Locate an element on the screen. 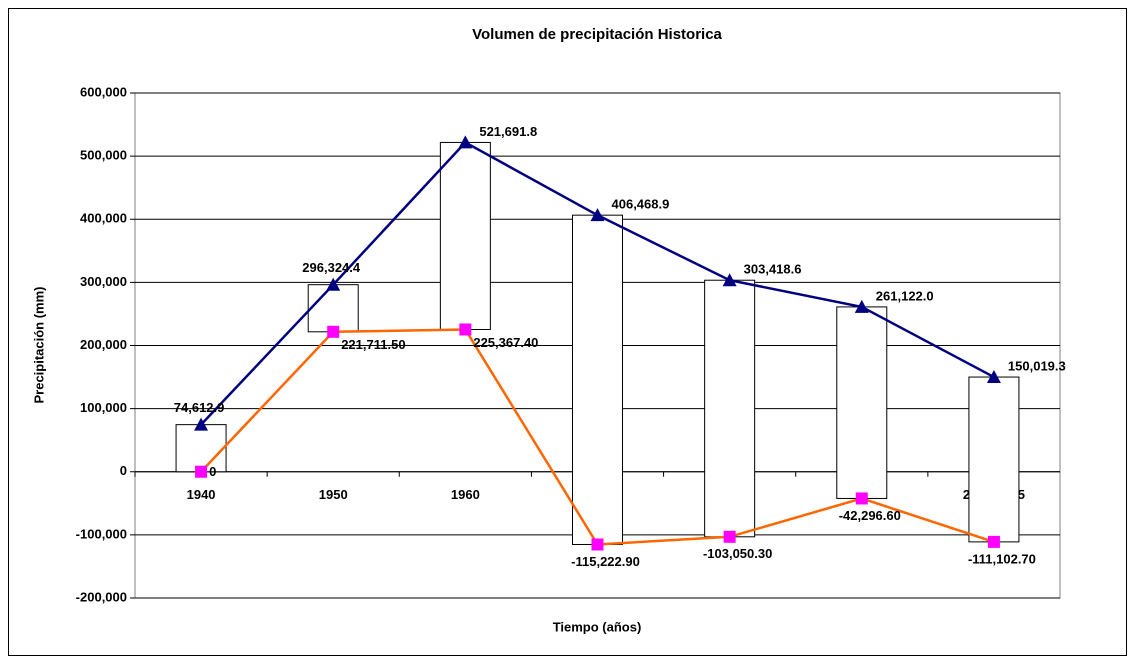  y-tick-label: -100,000 is located at coordinates (101, 533).